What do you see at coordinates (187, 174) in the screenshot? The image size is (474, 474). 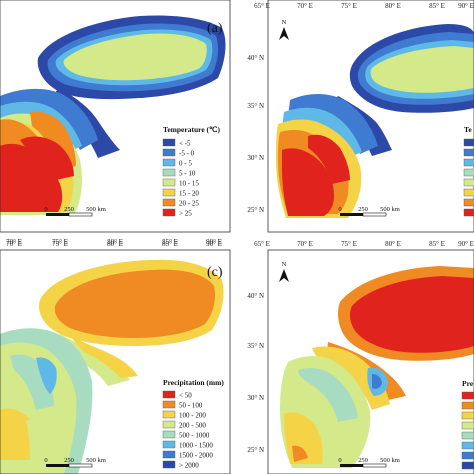 I see `legend-item-label: 5 - 10` at bounding box center [187, 174].